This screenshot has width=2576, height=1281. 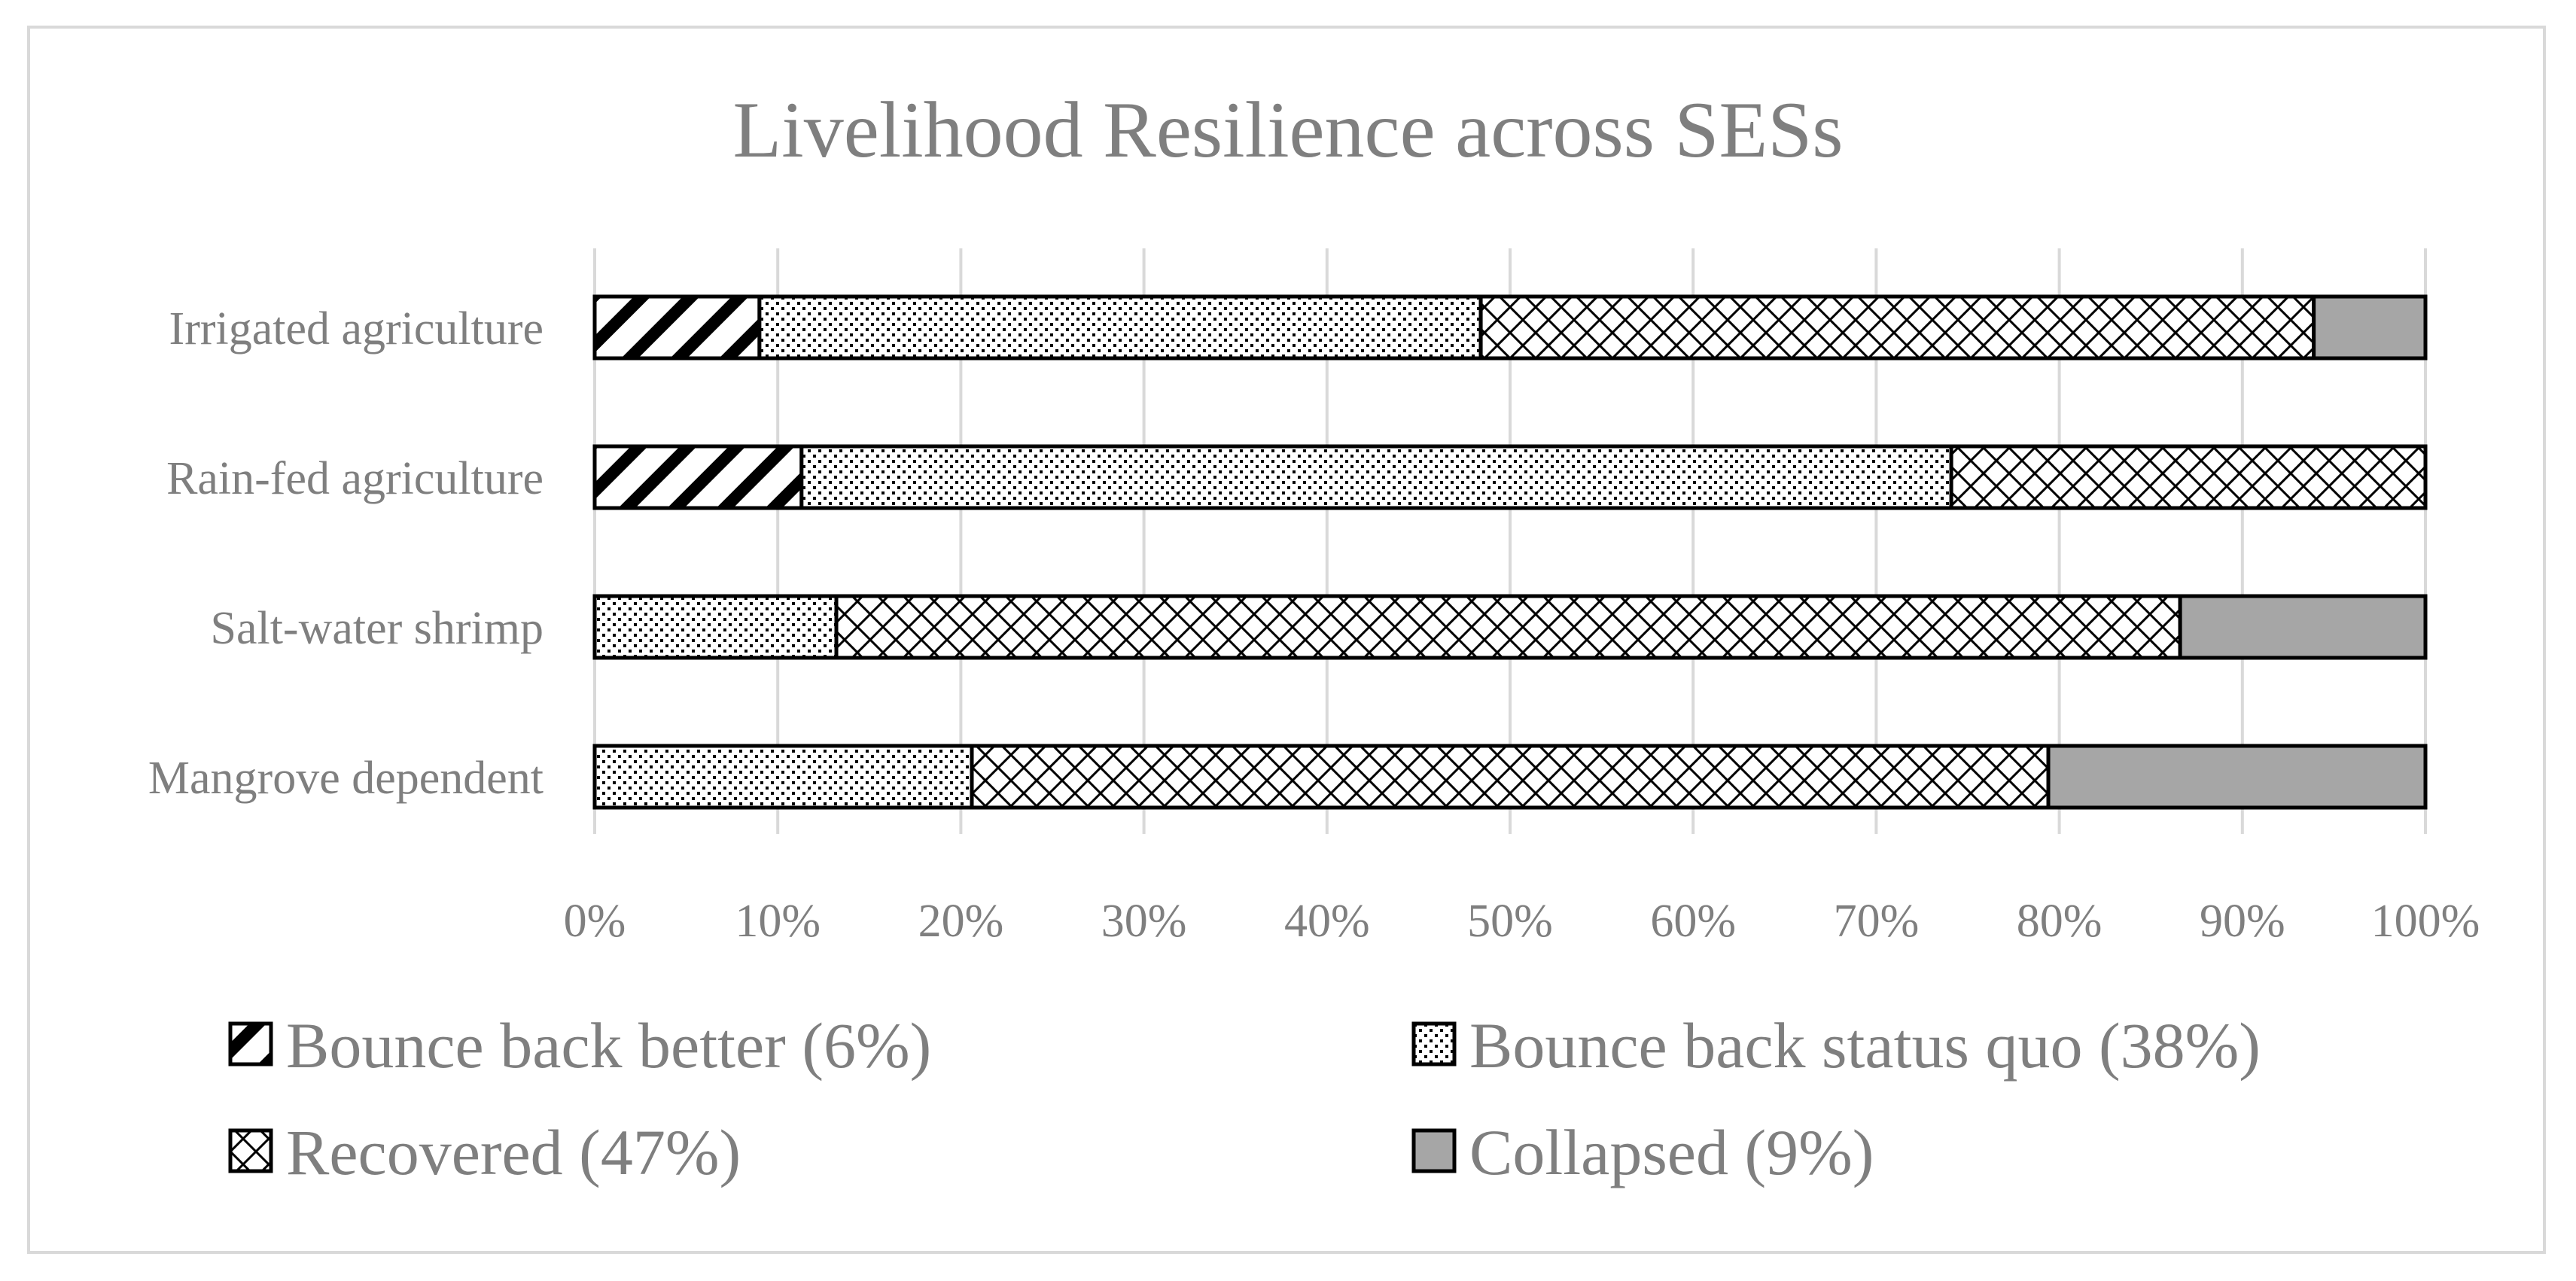 I want to click on x-axis-tick-labels: 0% 10% 20% 30% 40% 50% 60% 70% 80% 90% 100%, so click(x=1522, y=921).